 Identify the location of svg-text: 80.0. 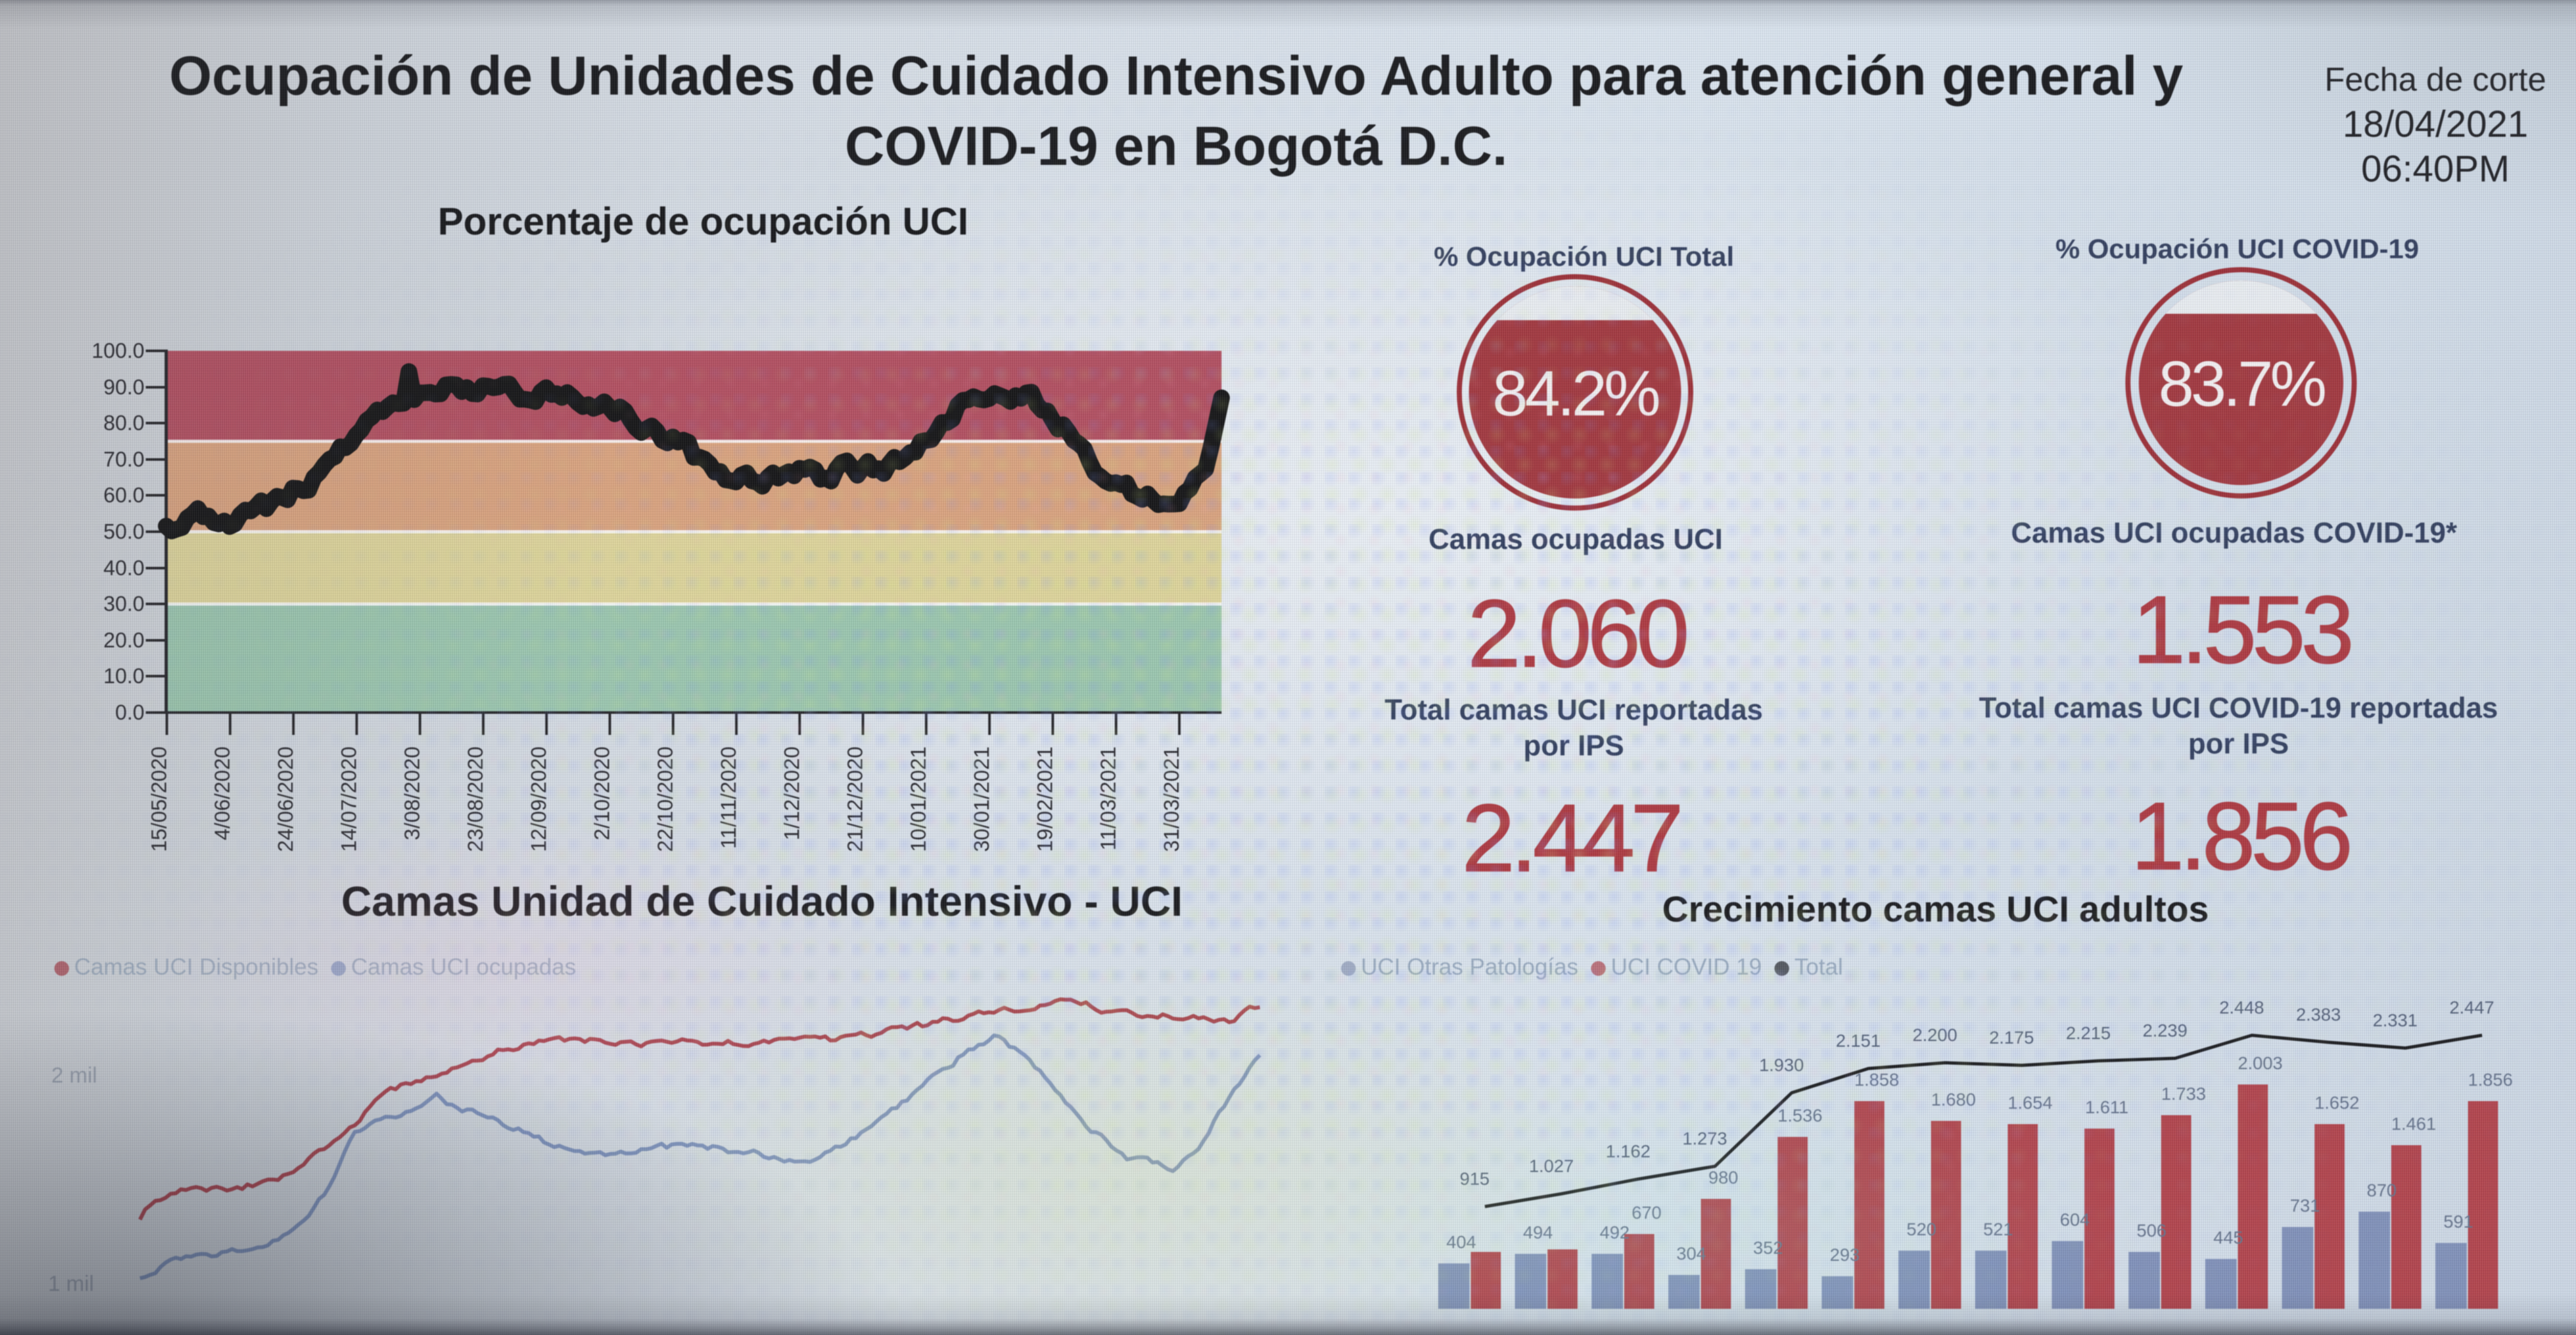
(124, 423).